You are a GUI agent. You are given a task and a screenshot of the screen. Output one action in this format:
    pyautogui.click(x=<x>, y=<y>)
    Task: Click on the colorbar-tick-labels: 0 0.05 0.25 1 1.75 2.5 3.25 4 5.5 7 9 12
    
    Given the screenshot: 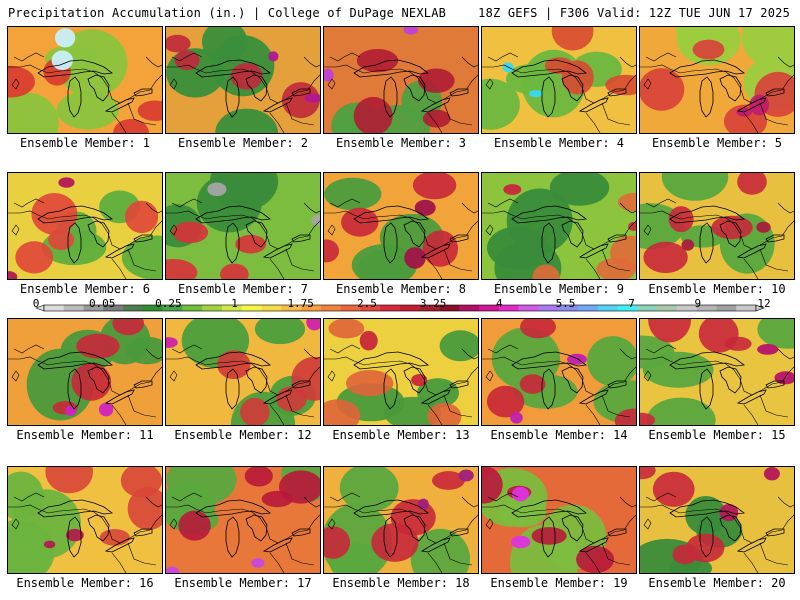 What is the action you would take?
    pyautogui.click(x=400, y=303)
    